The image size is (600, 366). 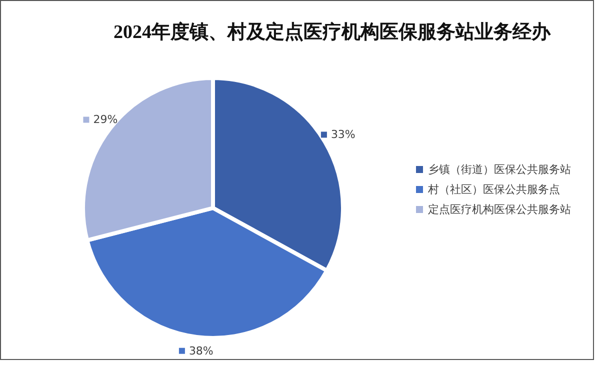 What do you see at coordinates (201, 351) in the screenshot?
I see `data-label: 38%` at bounding box center [201, 351].